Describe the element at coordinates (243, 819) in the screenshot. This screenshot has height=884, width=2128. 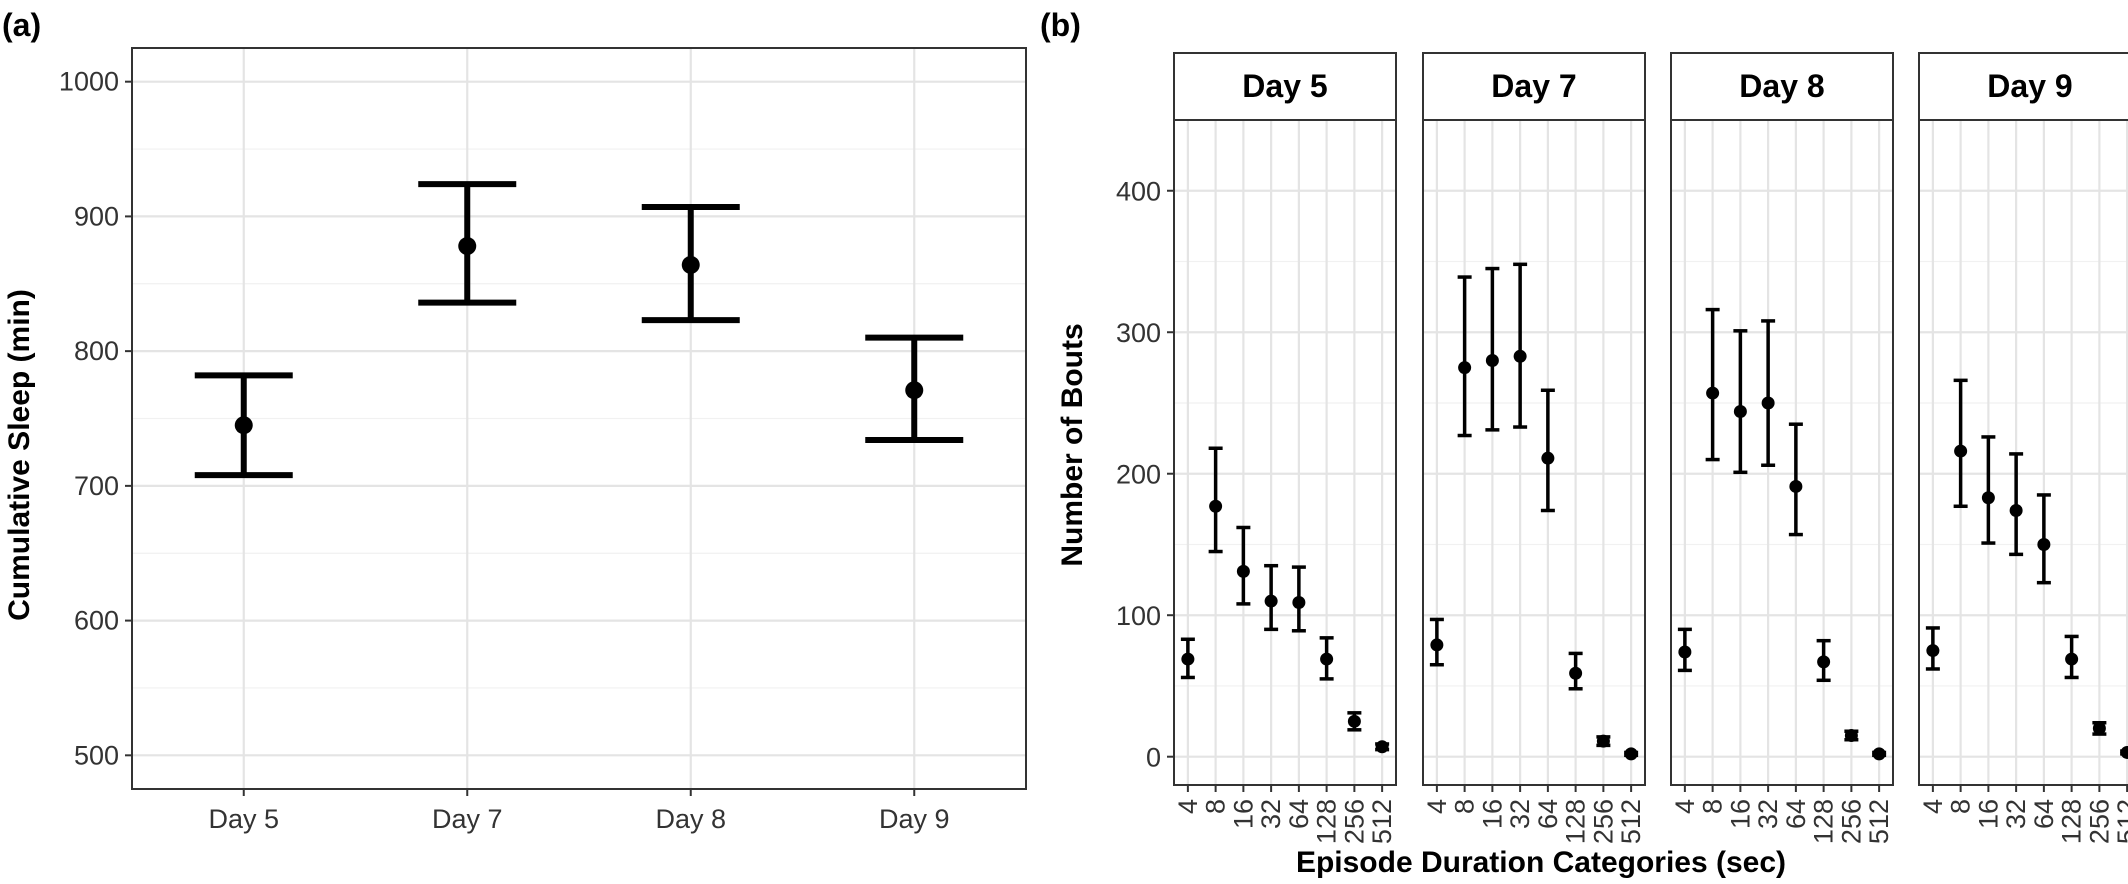
I see `x-tick-label-a: Day 5` at that location.